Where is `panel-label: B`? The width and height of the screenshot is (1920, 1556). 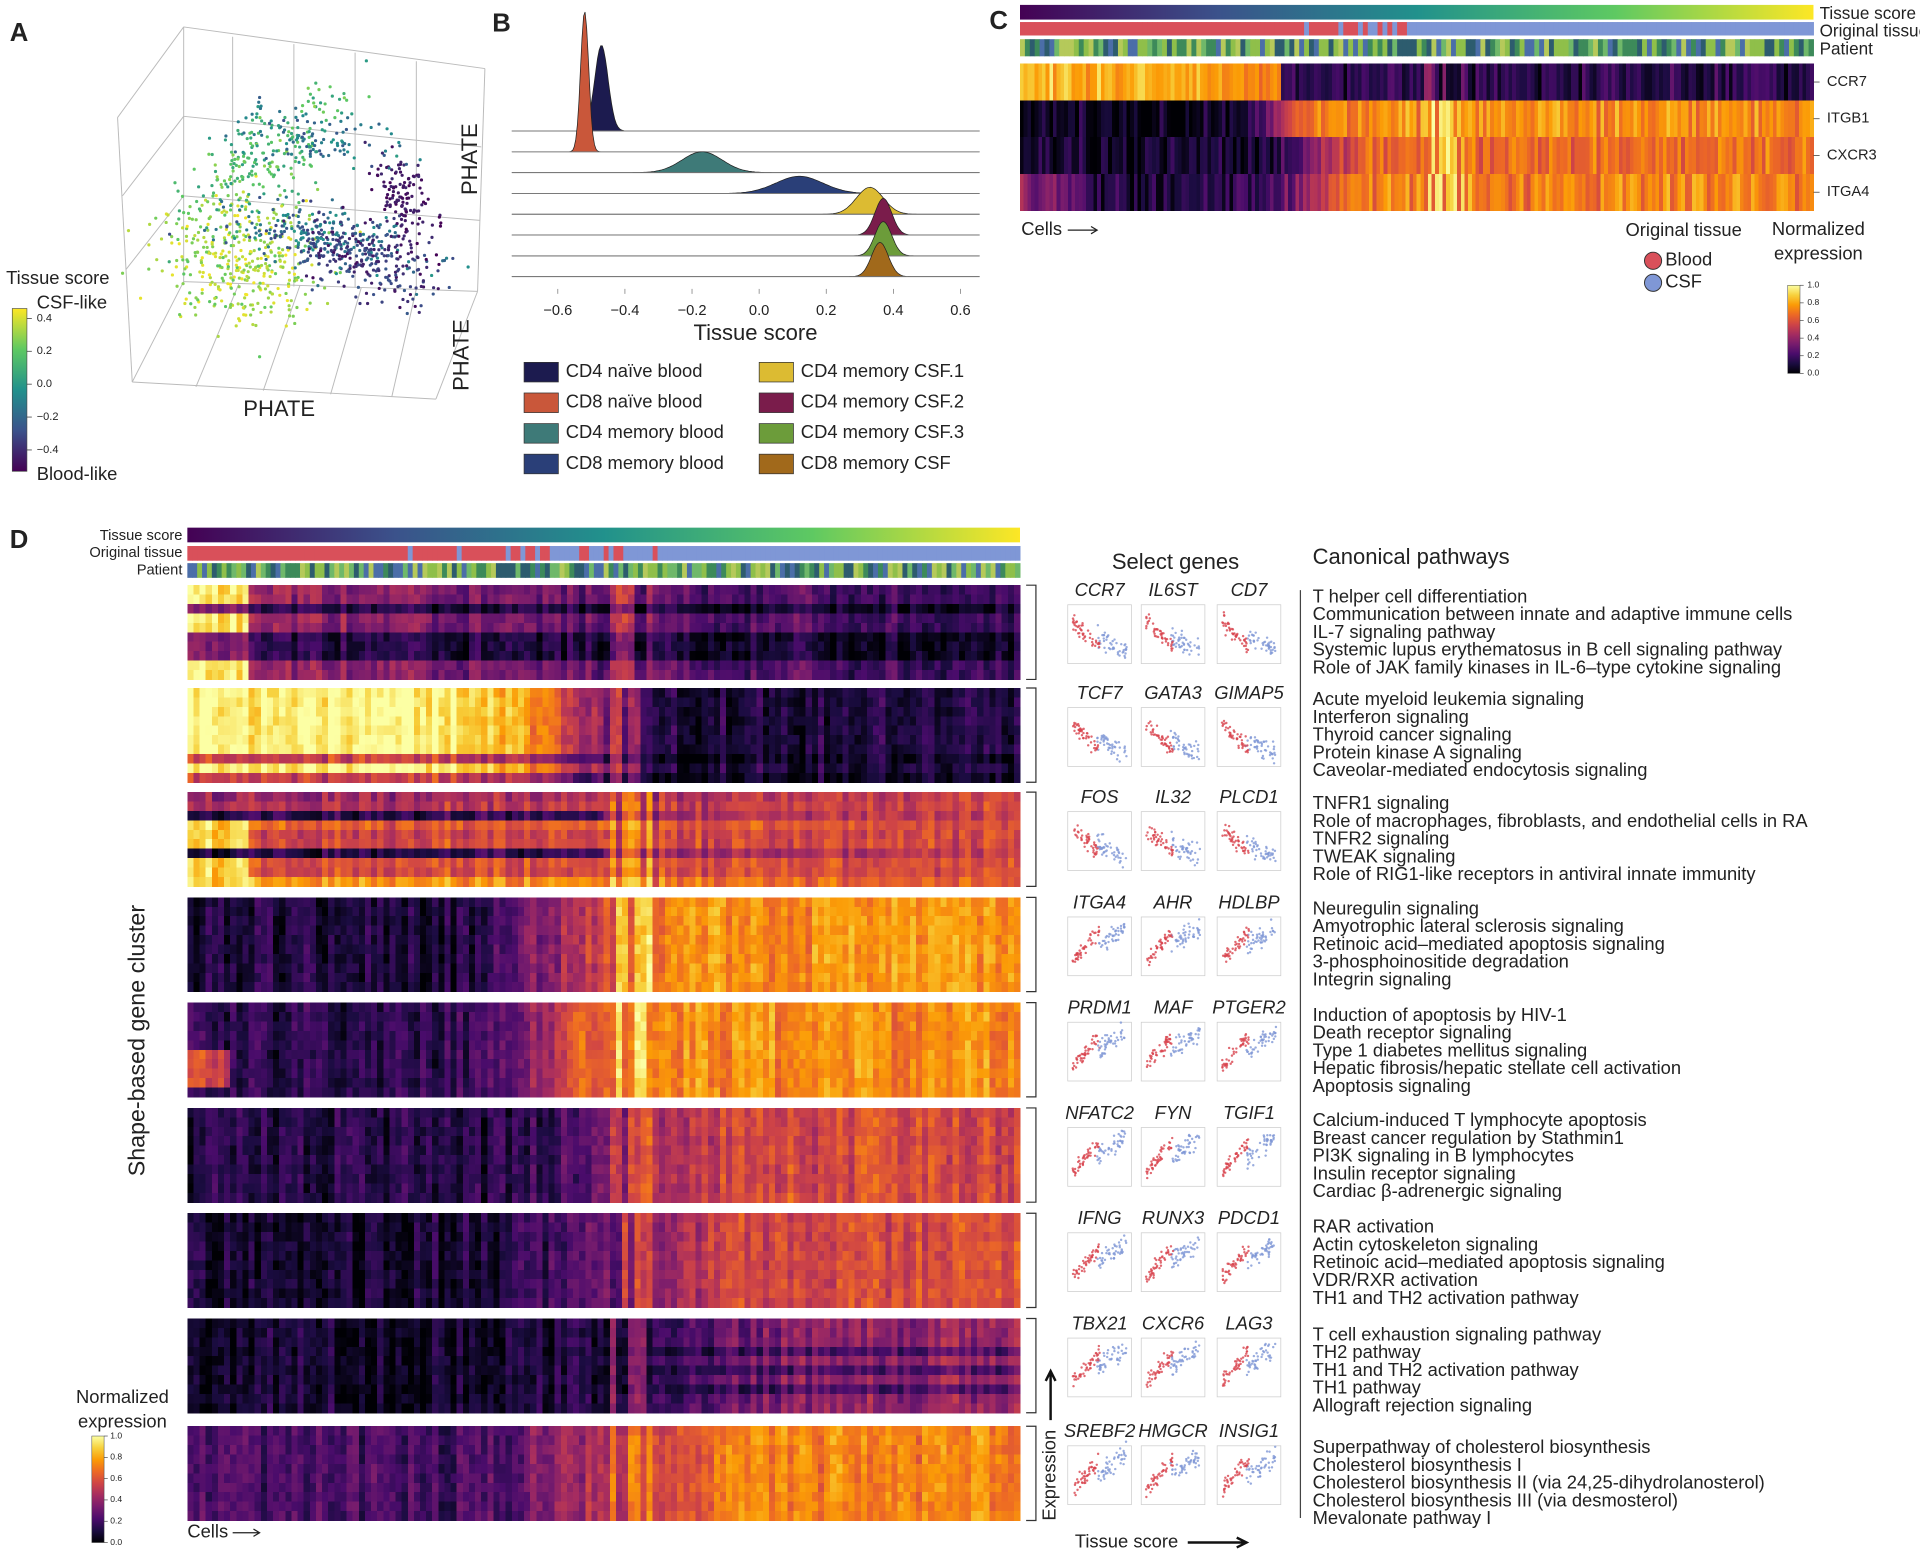
panel-label: B is located at coordinates (501, 23).